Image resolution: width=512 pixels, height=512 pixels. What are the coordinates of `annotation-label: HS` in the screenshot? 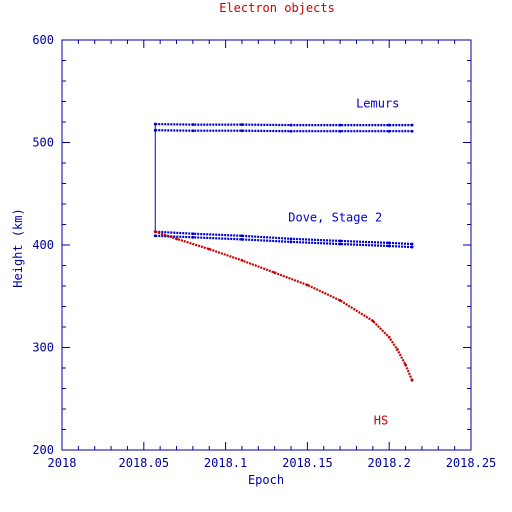 It's located at (381, 420).